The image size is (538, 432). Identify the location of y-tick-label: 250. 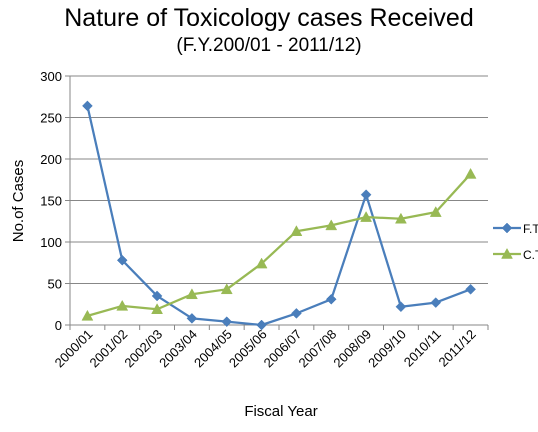
(51, 118).